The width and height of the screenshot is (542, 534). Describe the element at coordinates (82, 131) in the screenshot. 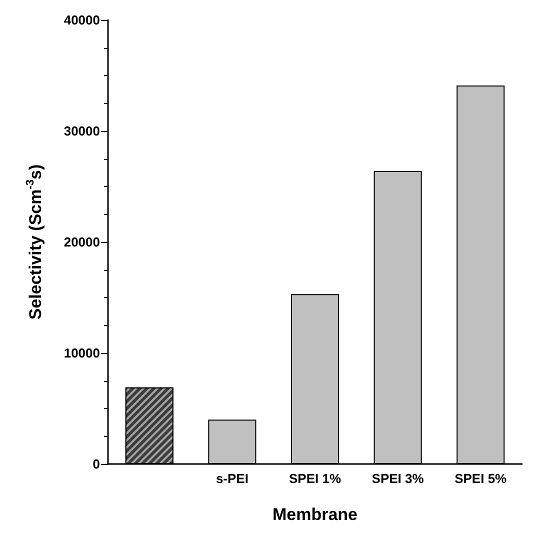

I see `y-tick-label: 30000` at that location.